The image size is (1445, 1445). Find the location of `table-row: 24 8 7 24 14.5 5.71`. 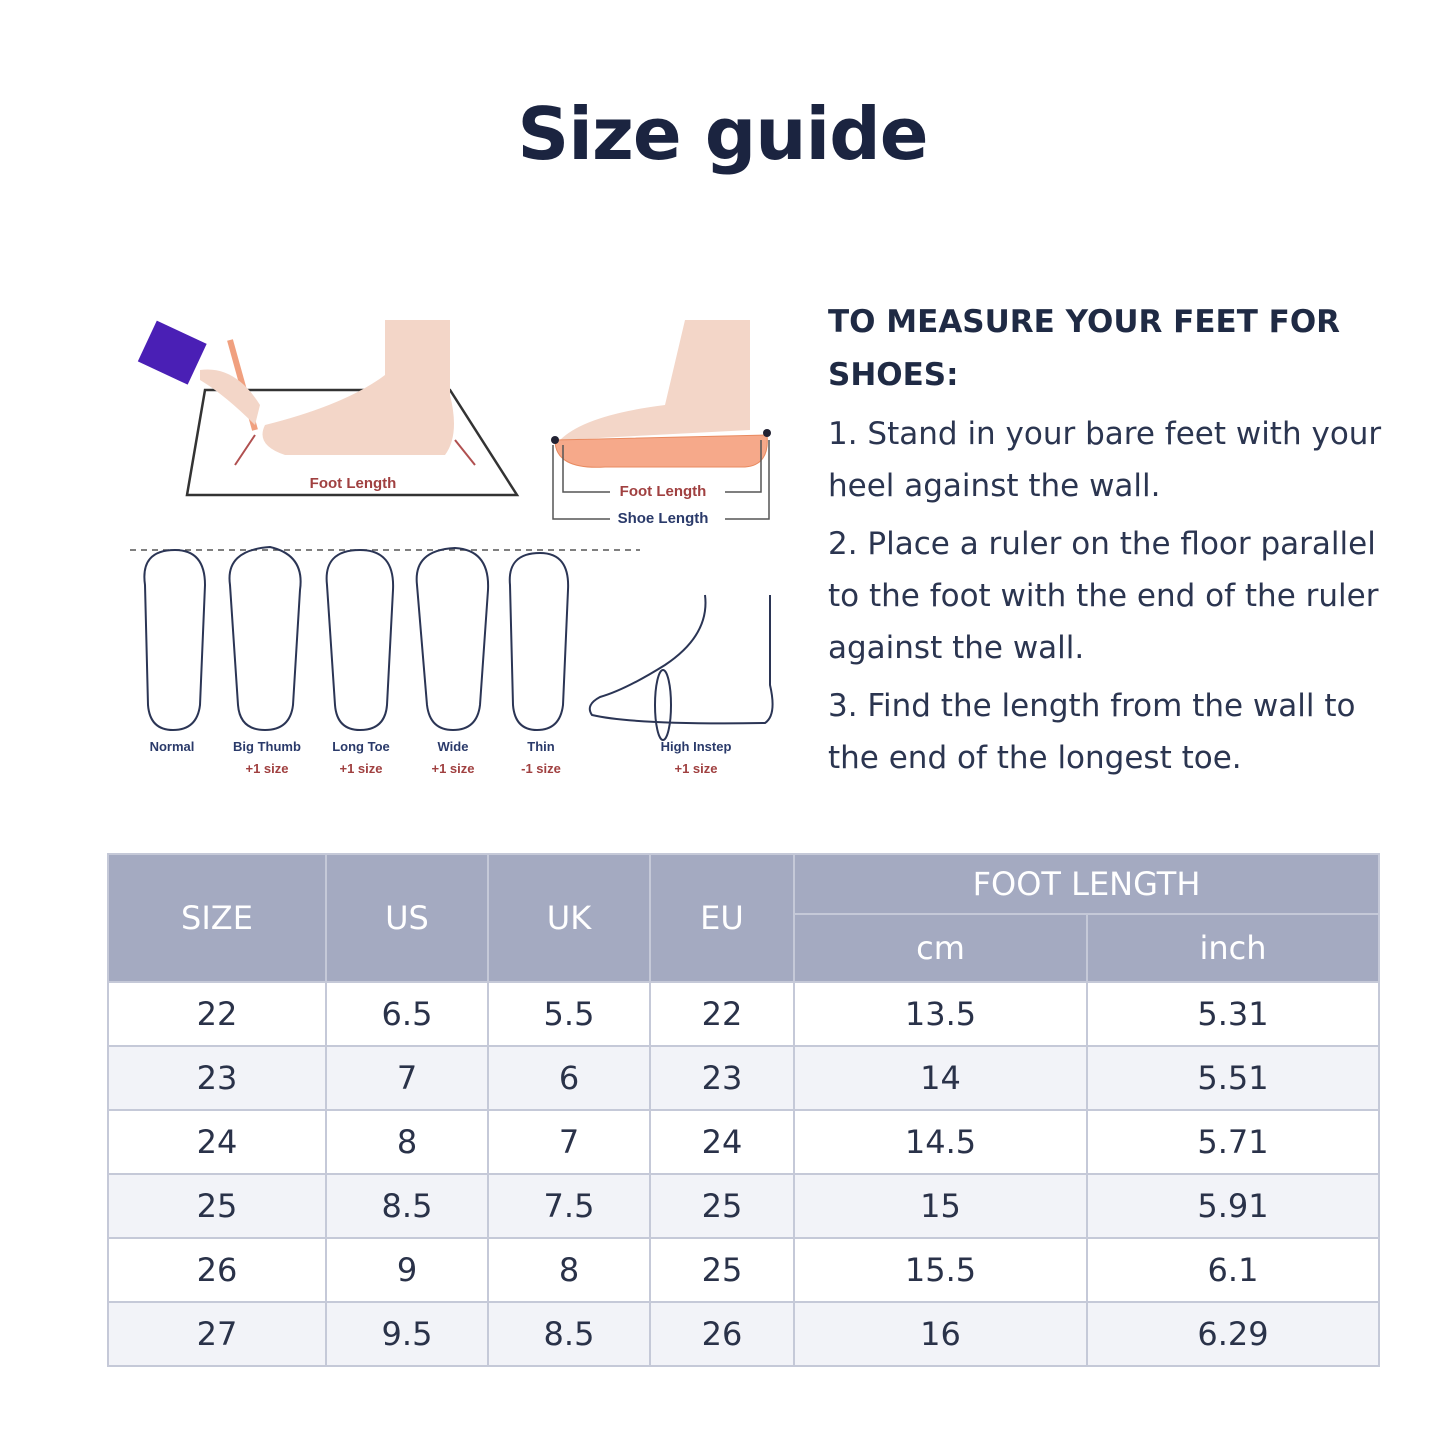

table-row: 24 8 7 24 14.5 5.71 is located at coordinates (743, 1142).